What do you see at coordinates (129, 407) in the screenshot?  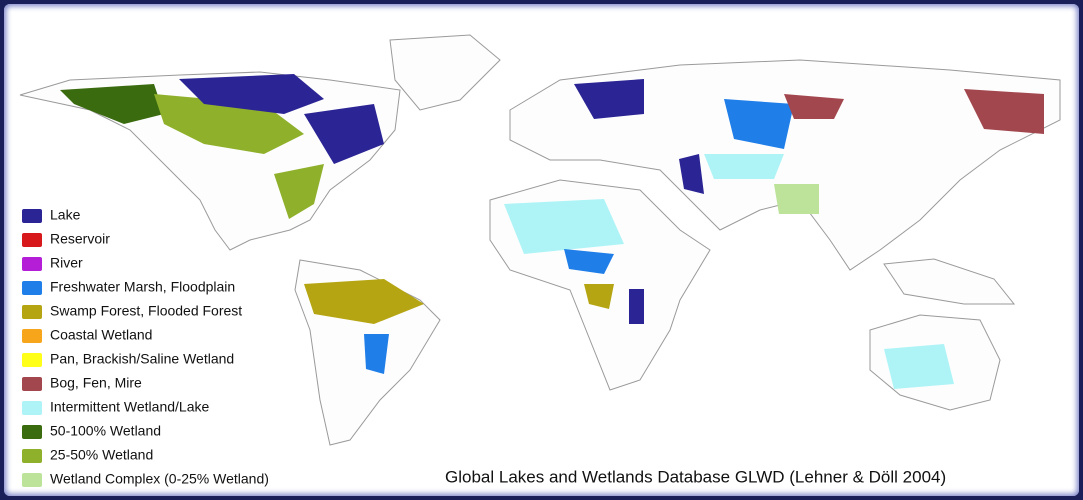 I see `legend-label: Intermittent Wetland/Lake` at bounding box center [129, 407].